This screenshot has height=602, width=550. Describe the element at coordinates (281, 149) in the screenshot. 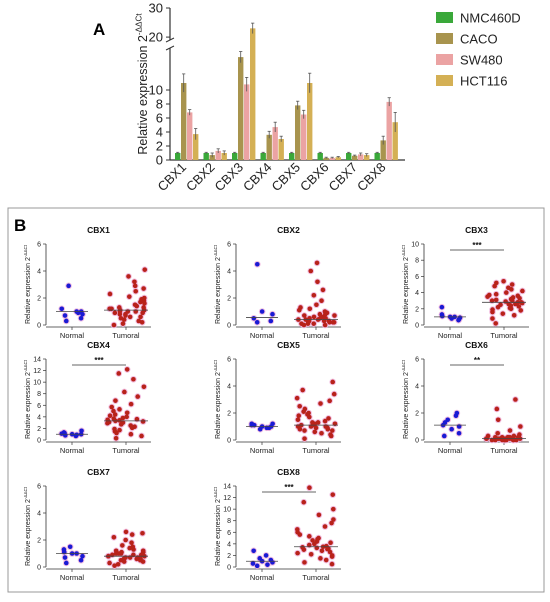

I see `bar-cbx4-hct116` at that location.